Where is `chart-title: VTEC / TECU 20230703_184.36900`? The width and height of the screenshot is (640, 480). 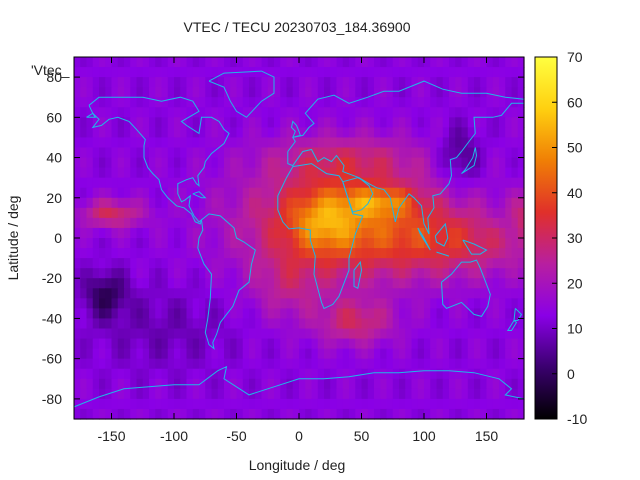 chart-title: VTEC / TECU 20230703_184.36900 is located at coordinates (296, 27).